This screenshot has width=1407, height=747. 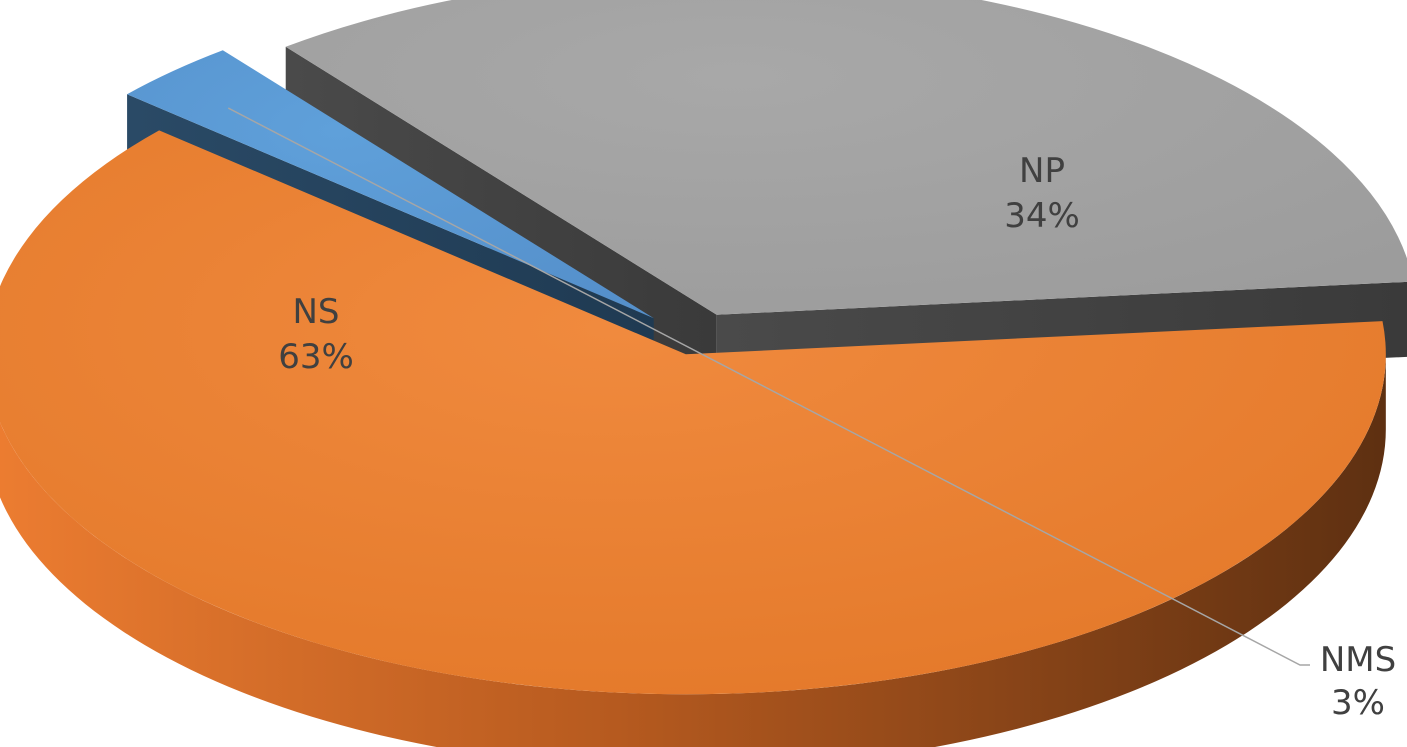 What do you see at coordinates (316, 357) in the screenshot?
I see `data-label-value-ns: 63%` at bounding box center [316, 357].